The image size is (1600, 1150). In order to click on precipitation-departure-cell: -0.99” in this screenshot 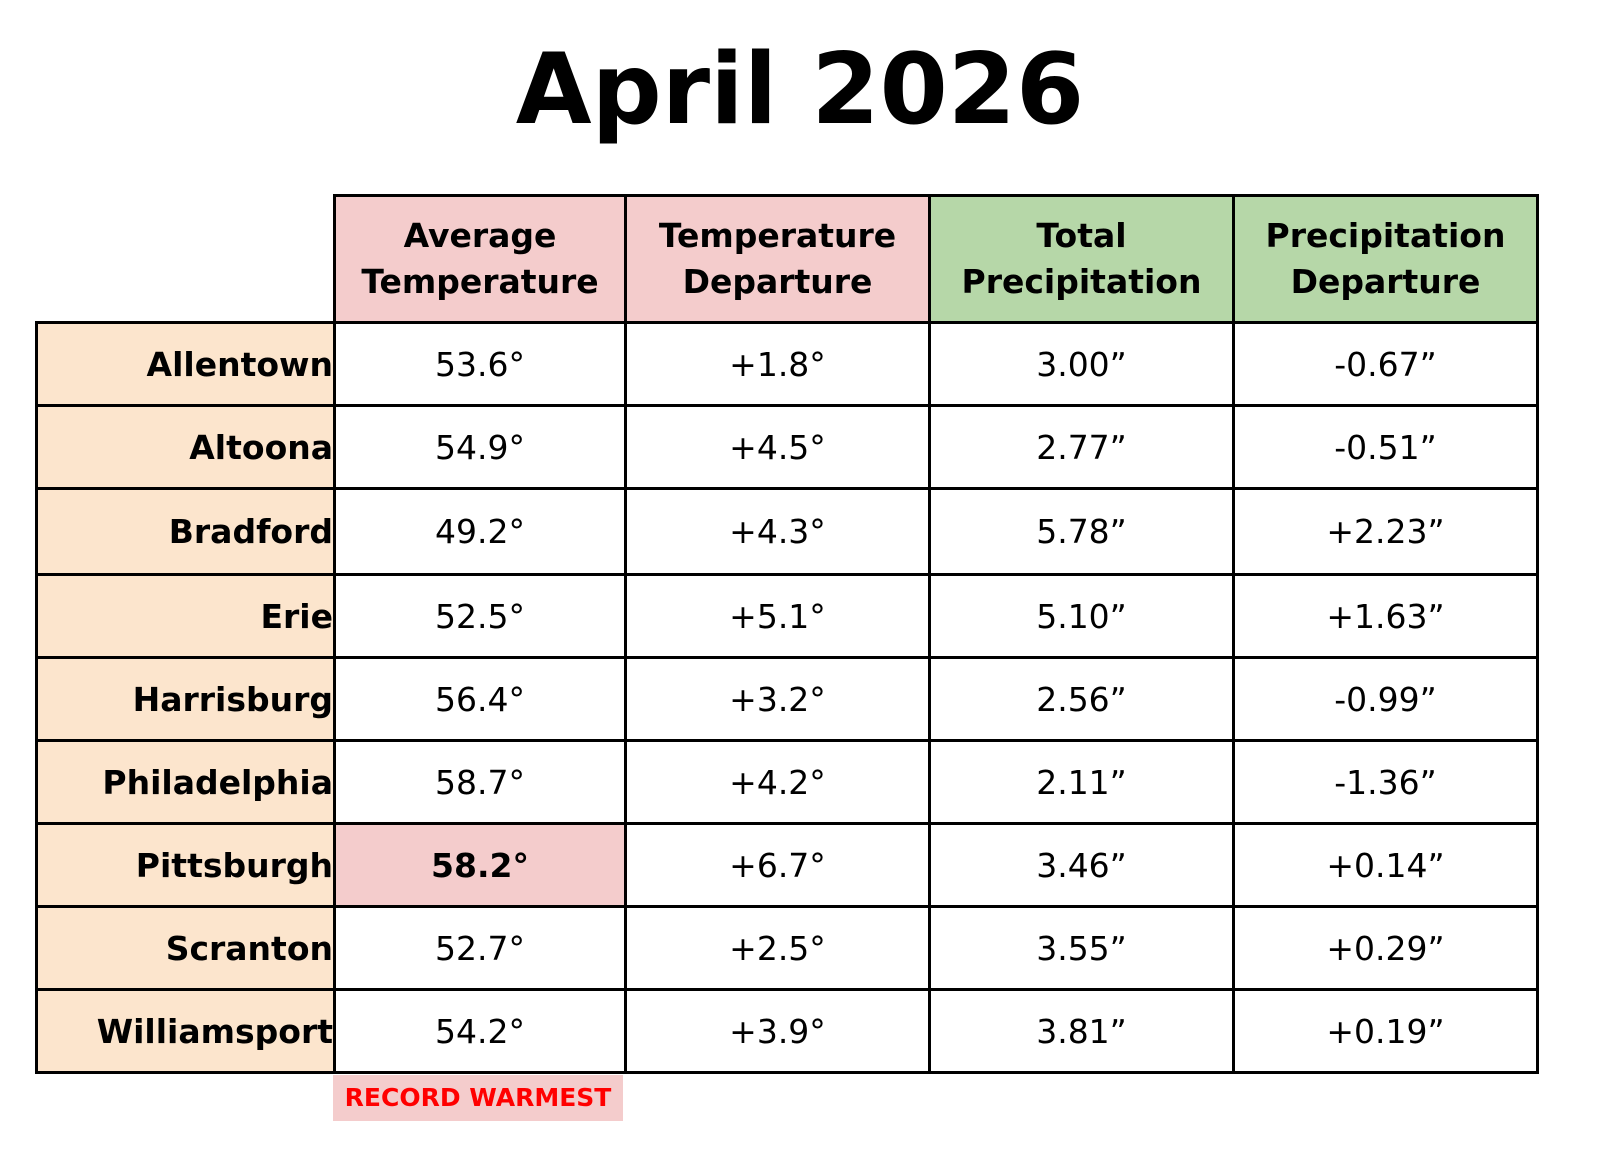, I will do `click(1385, 699)`.